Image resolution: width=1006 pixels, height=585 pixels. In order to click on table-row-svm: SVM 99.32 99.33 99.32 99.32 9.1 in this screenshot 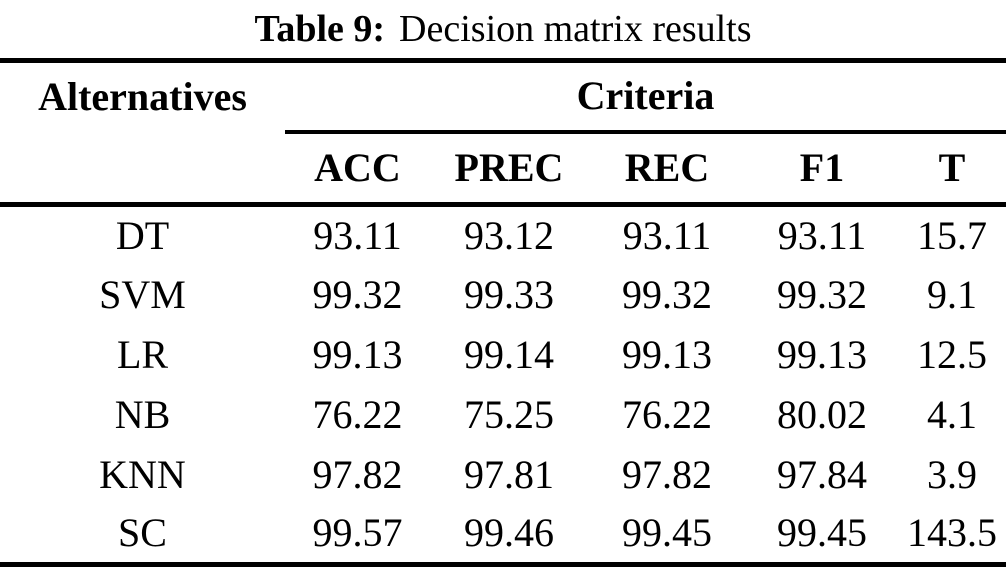, I will do `click(503, 295)`.